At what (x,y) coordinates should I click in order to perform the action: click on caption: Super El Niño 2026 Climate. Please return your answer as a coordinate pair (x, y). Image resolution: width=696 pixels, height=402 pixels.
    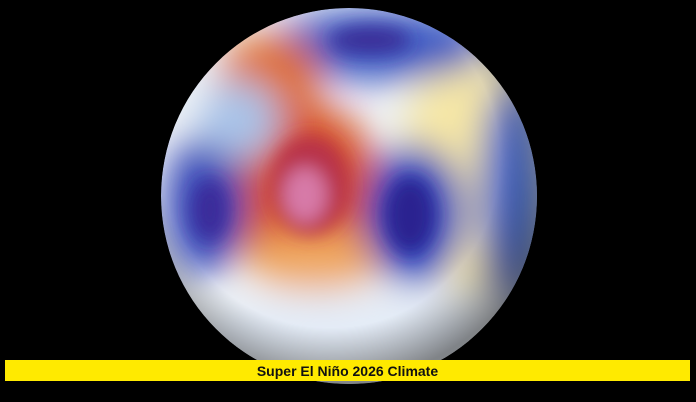
    Looking at the image, I should click on (347, 370).